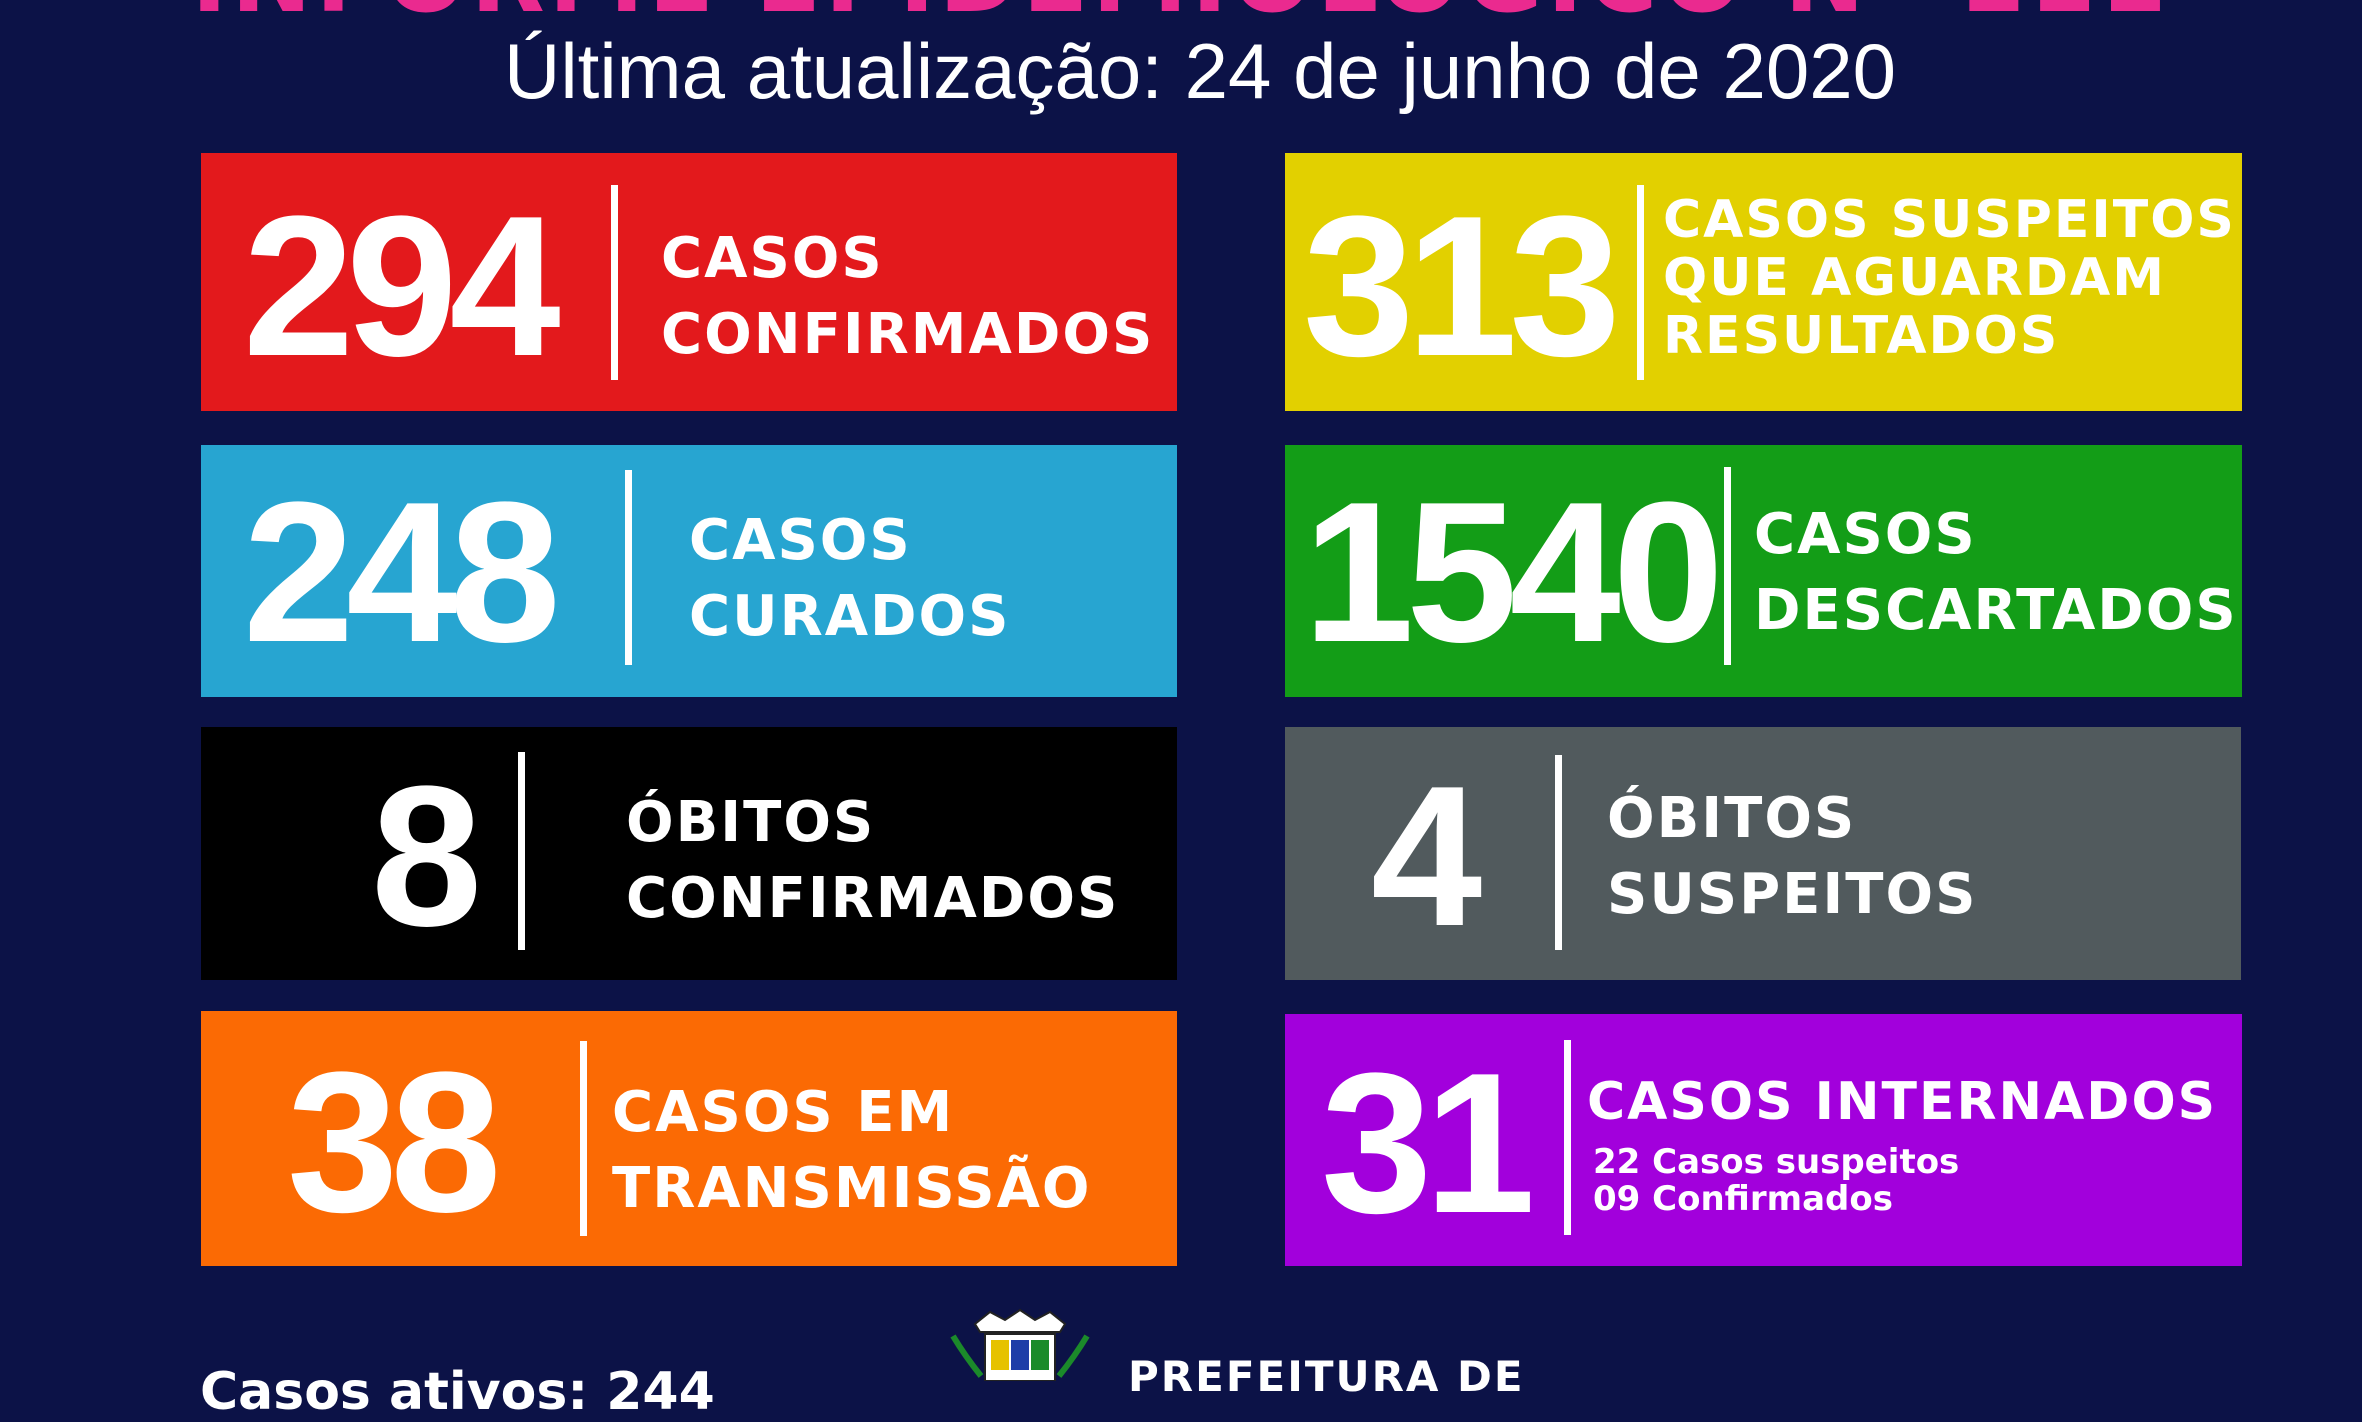  I want to click on card-transmission-cases: 38 CASOS EM TRANSMISSÃO, so click(689, 1138).